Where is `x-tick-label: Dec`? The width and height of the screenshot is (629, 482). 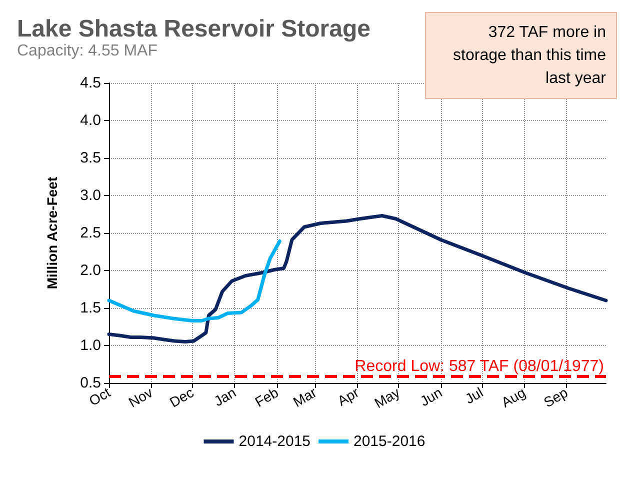
x-tick-label: Dec is located at coordinates (181, 397).